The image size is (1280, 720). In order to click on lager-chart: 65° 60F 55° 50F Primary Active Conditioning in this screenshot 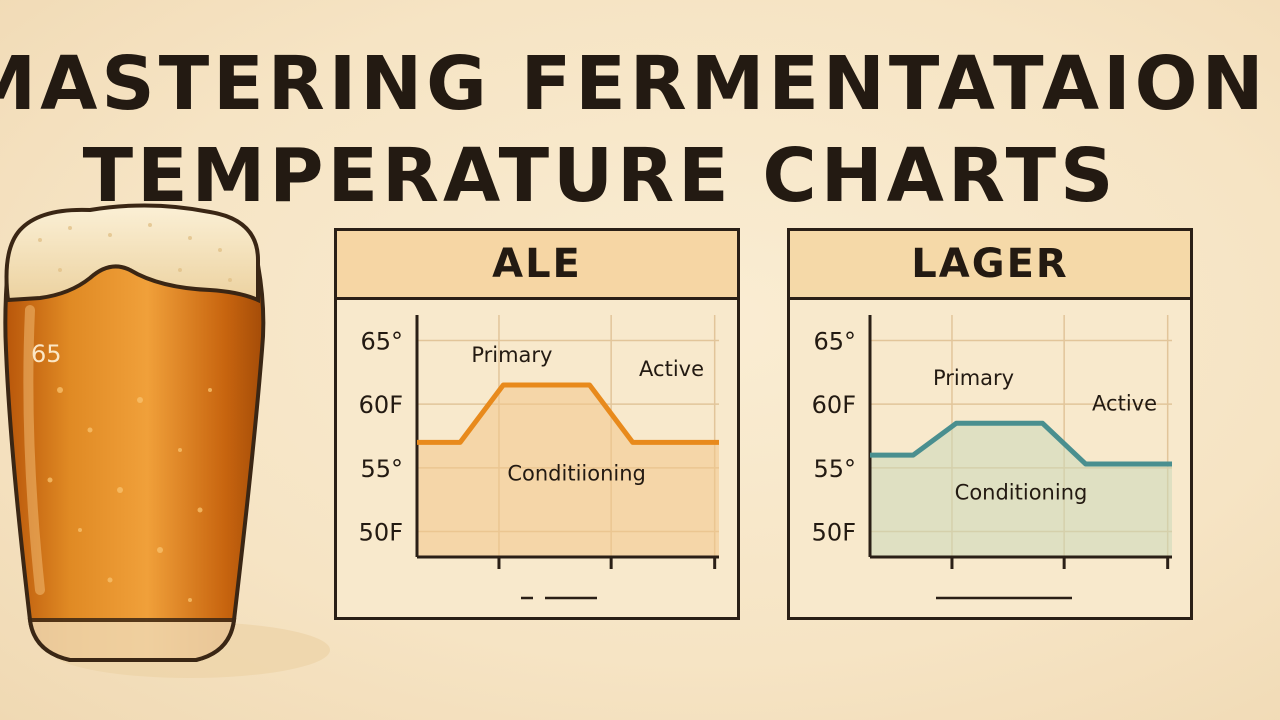, I will do `click(992, 457)`.